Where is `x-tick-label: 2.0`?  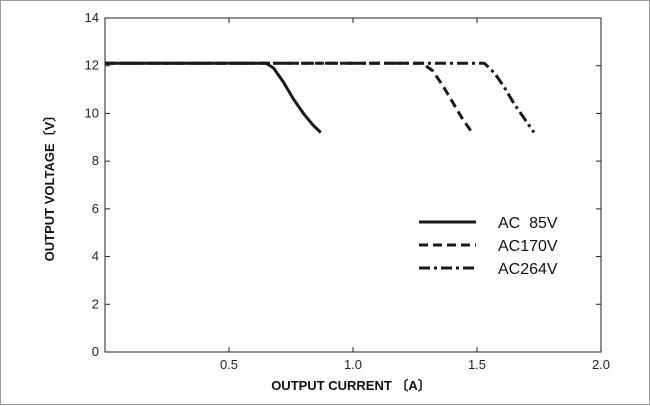
x-tick-label: 2.0 is located at coordinates (601, 364).